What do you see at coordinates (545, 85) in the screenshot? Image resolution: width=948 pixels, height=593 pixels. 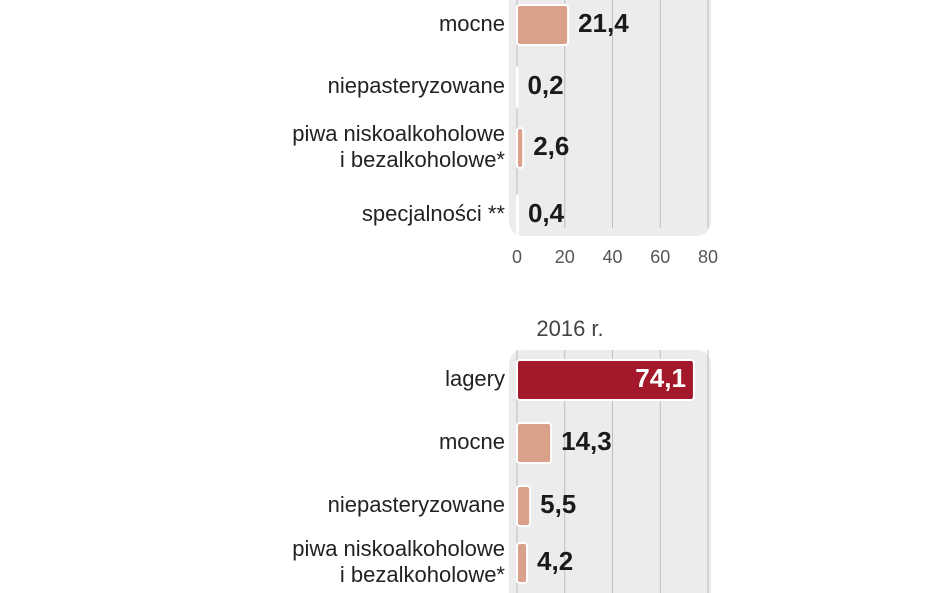 I see `value-label: 0,2` at bounding box center [545, 85].